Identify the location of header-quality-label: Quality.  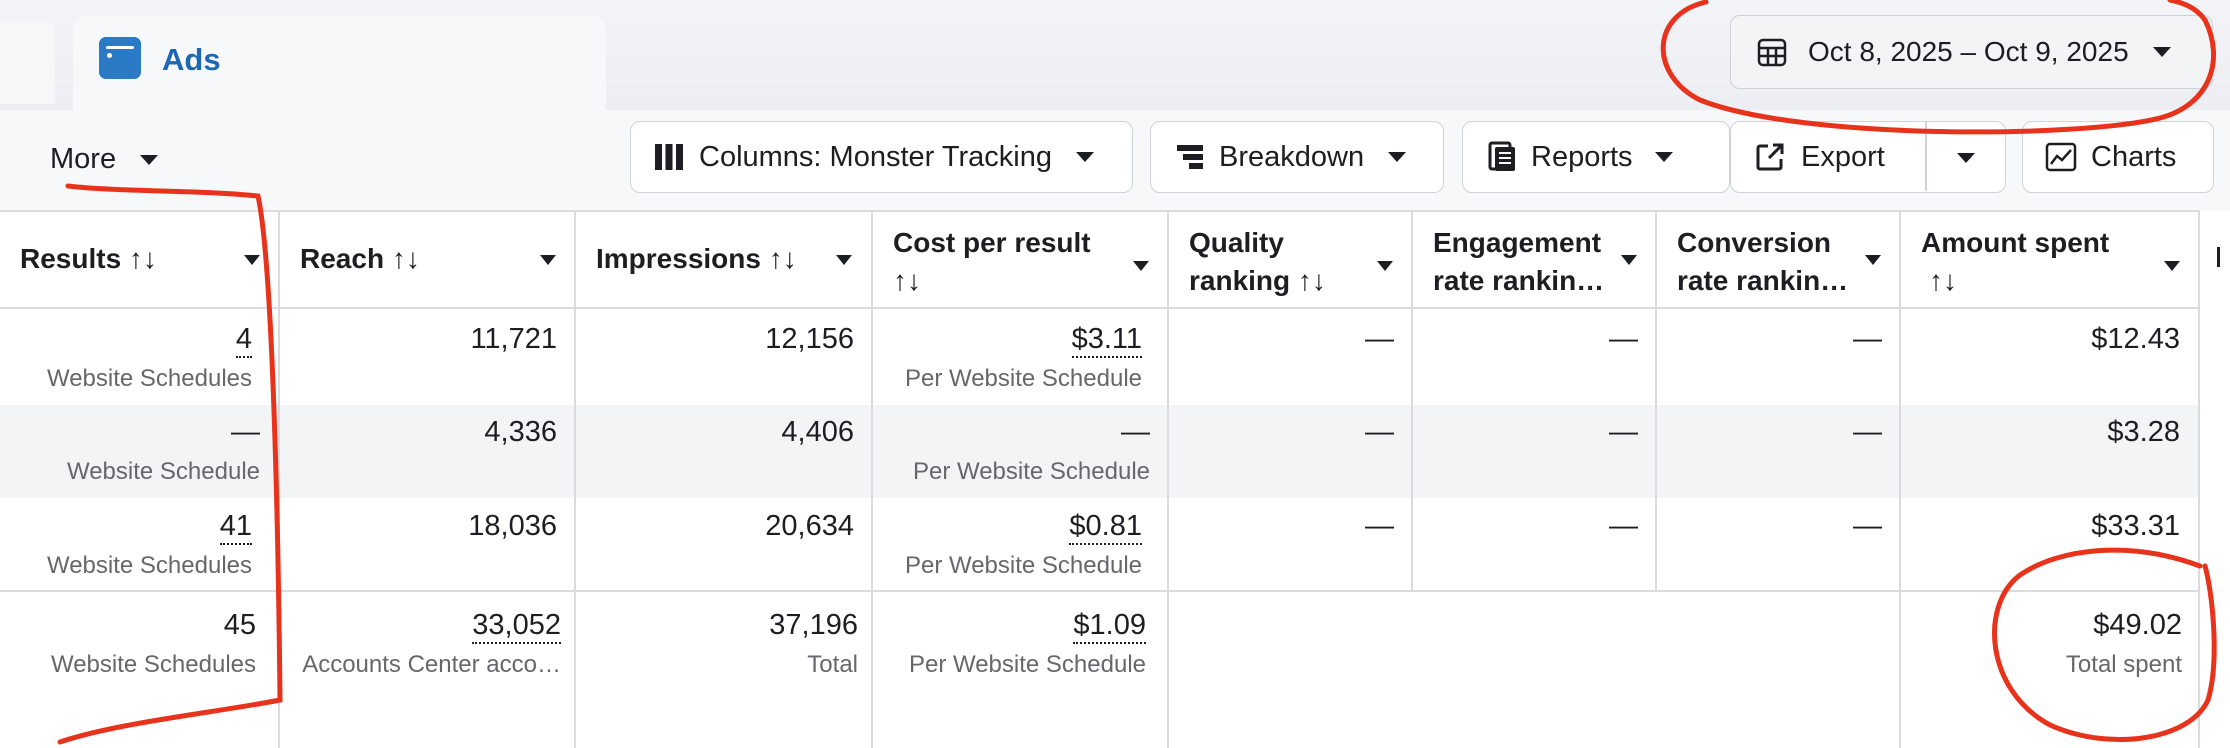
(1236, 242).